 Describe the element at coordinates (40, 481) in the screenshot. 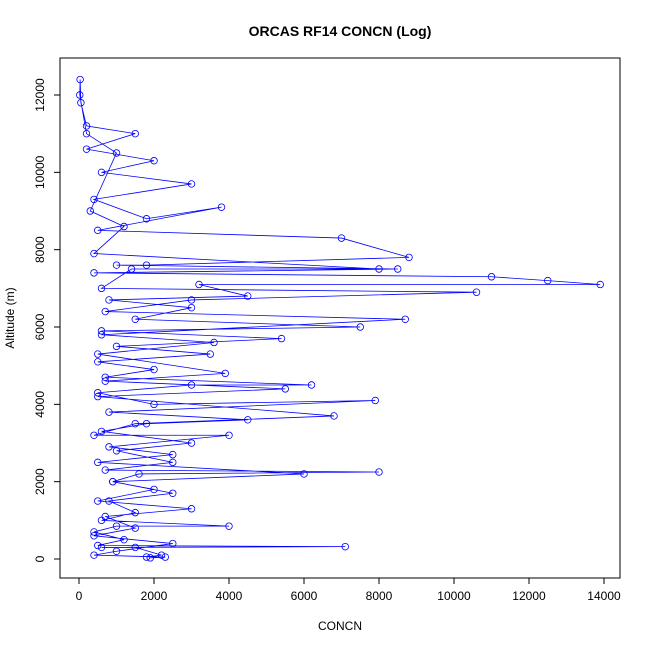

I see `y-tick-label: 2000` at that location.